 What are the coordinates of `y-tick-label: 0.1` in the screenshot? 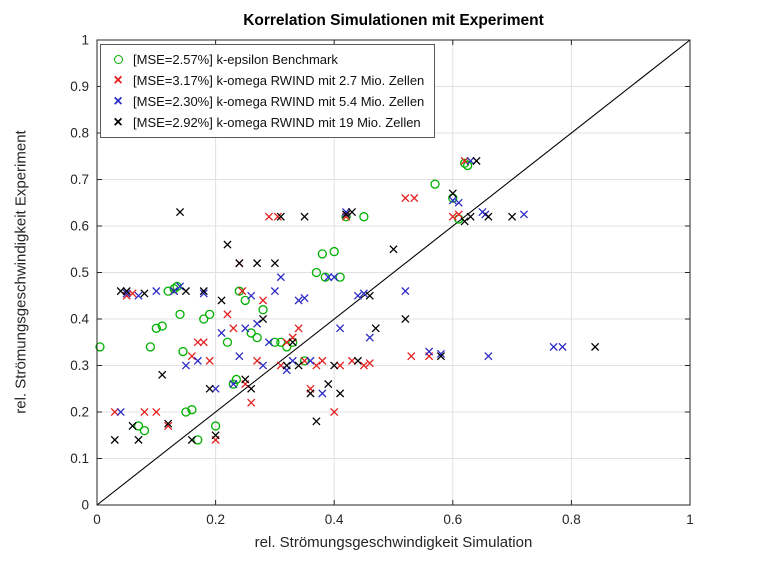 It's located at (79, 458).